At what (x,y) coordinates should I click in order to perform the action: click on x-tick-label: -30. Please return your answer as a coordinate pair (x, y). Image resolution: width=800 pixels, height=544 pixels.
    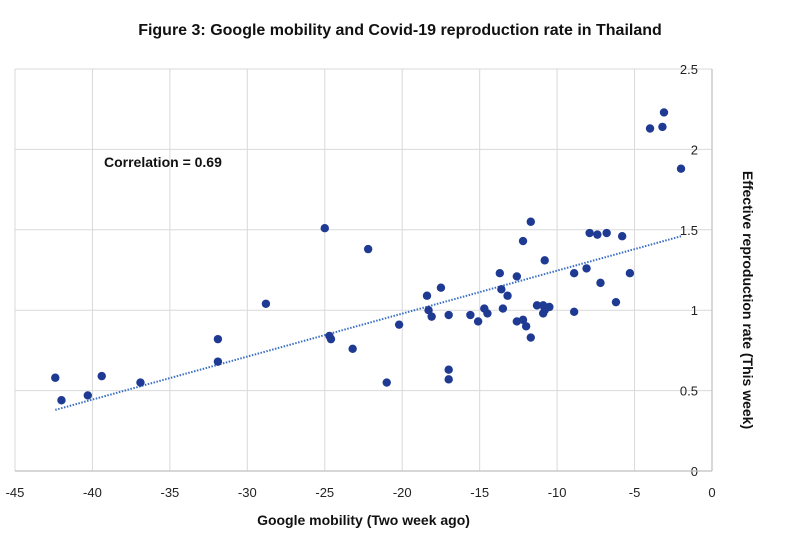
    Looking at the image, I should click on (247, 492).